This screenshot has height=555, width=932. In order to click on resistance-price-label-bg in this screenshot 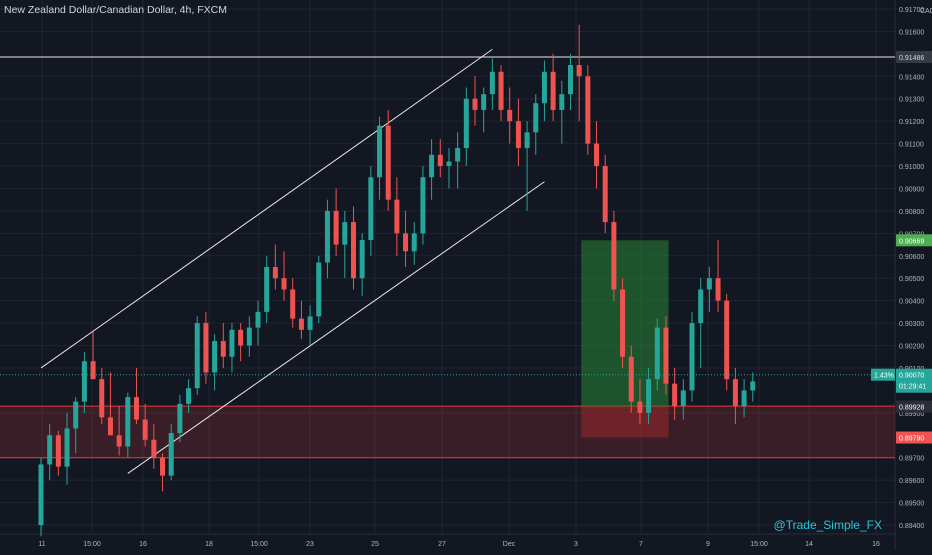, I will do `click(914, 56)`.